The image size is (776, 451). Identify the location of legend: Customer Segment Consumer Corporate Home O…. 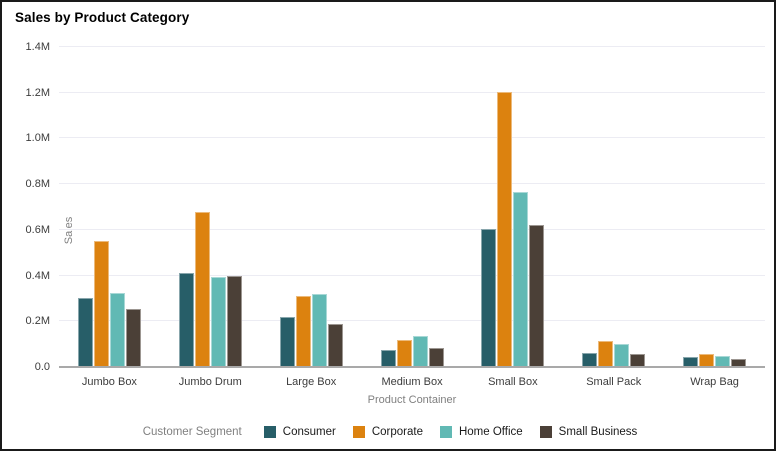
(388, 432).